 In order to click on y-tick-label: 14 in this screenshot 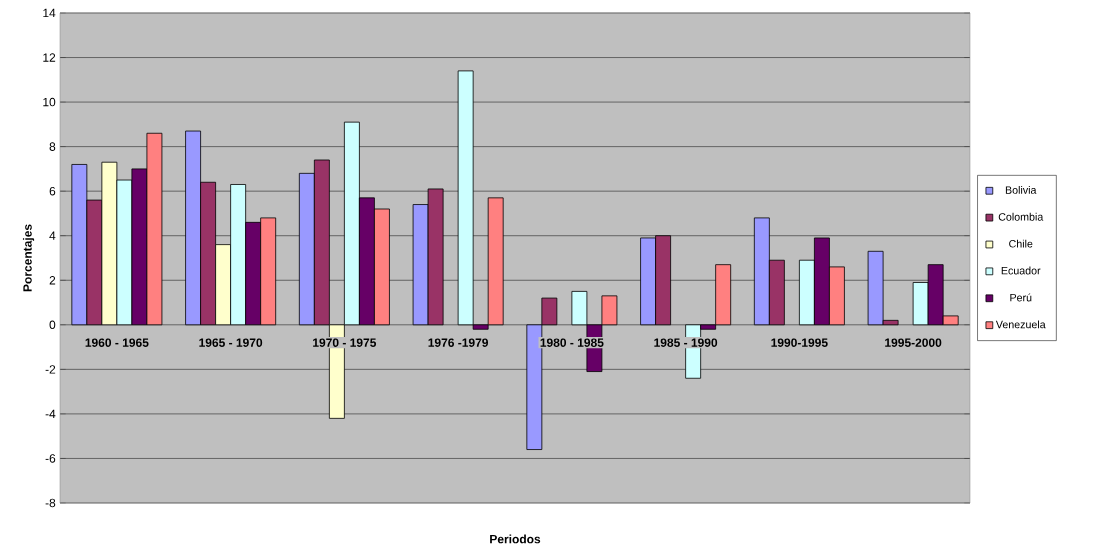, I will do `click(49, 13)`.